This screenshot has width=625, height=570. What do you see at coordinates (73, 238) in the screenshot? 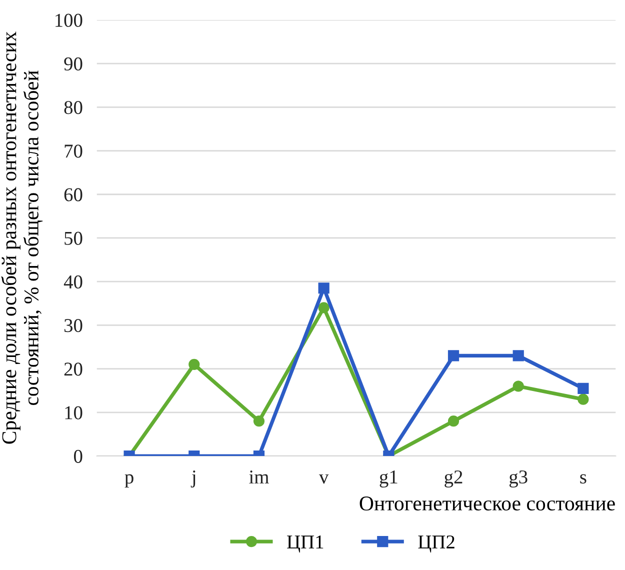
I see `y-tick-label: 50` at bounding box center [73, 238].